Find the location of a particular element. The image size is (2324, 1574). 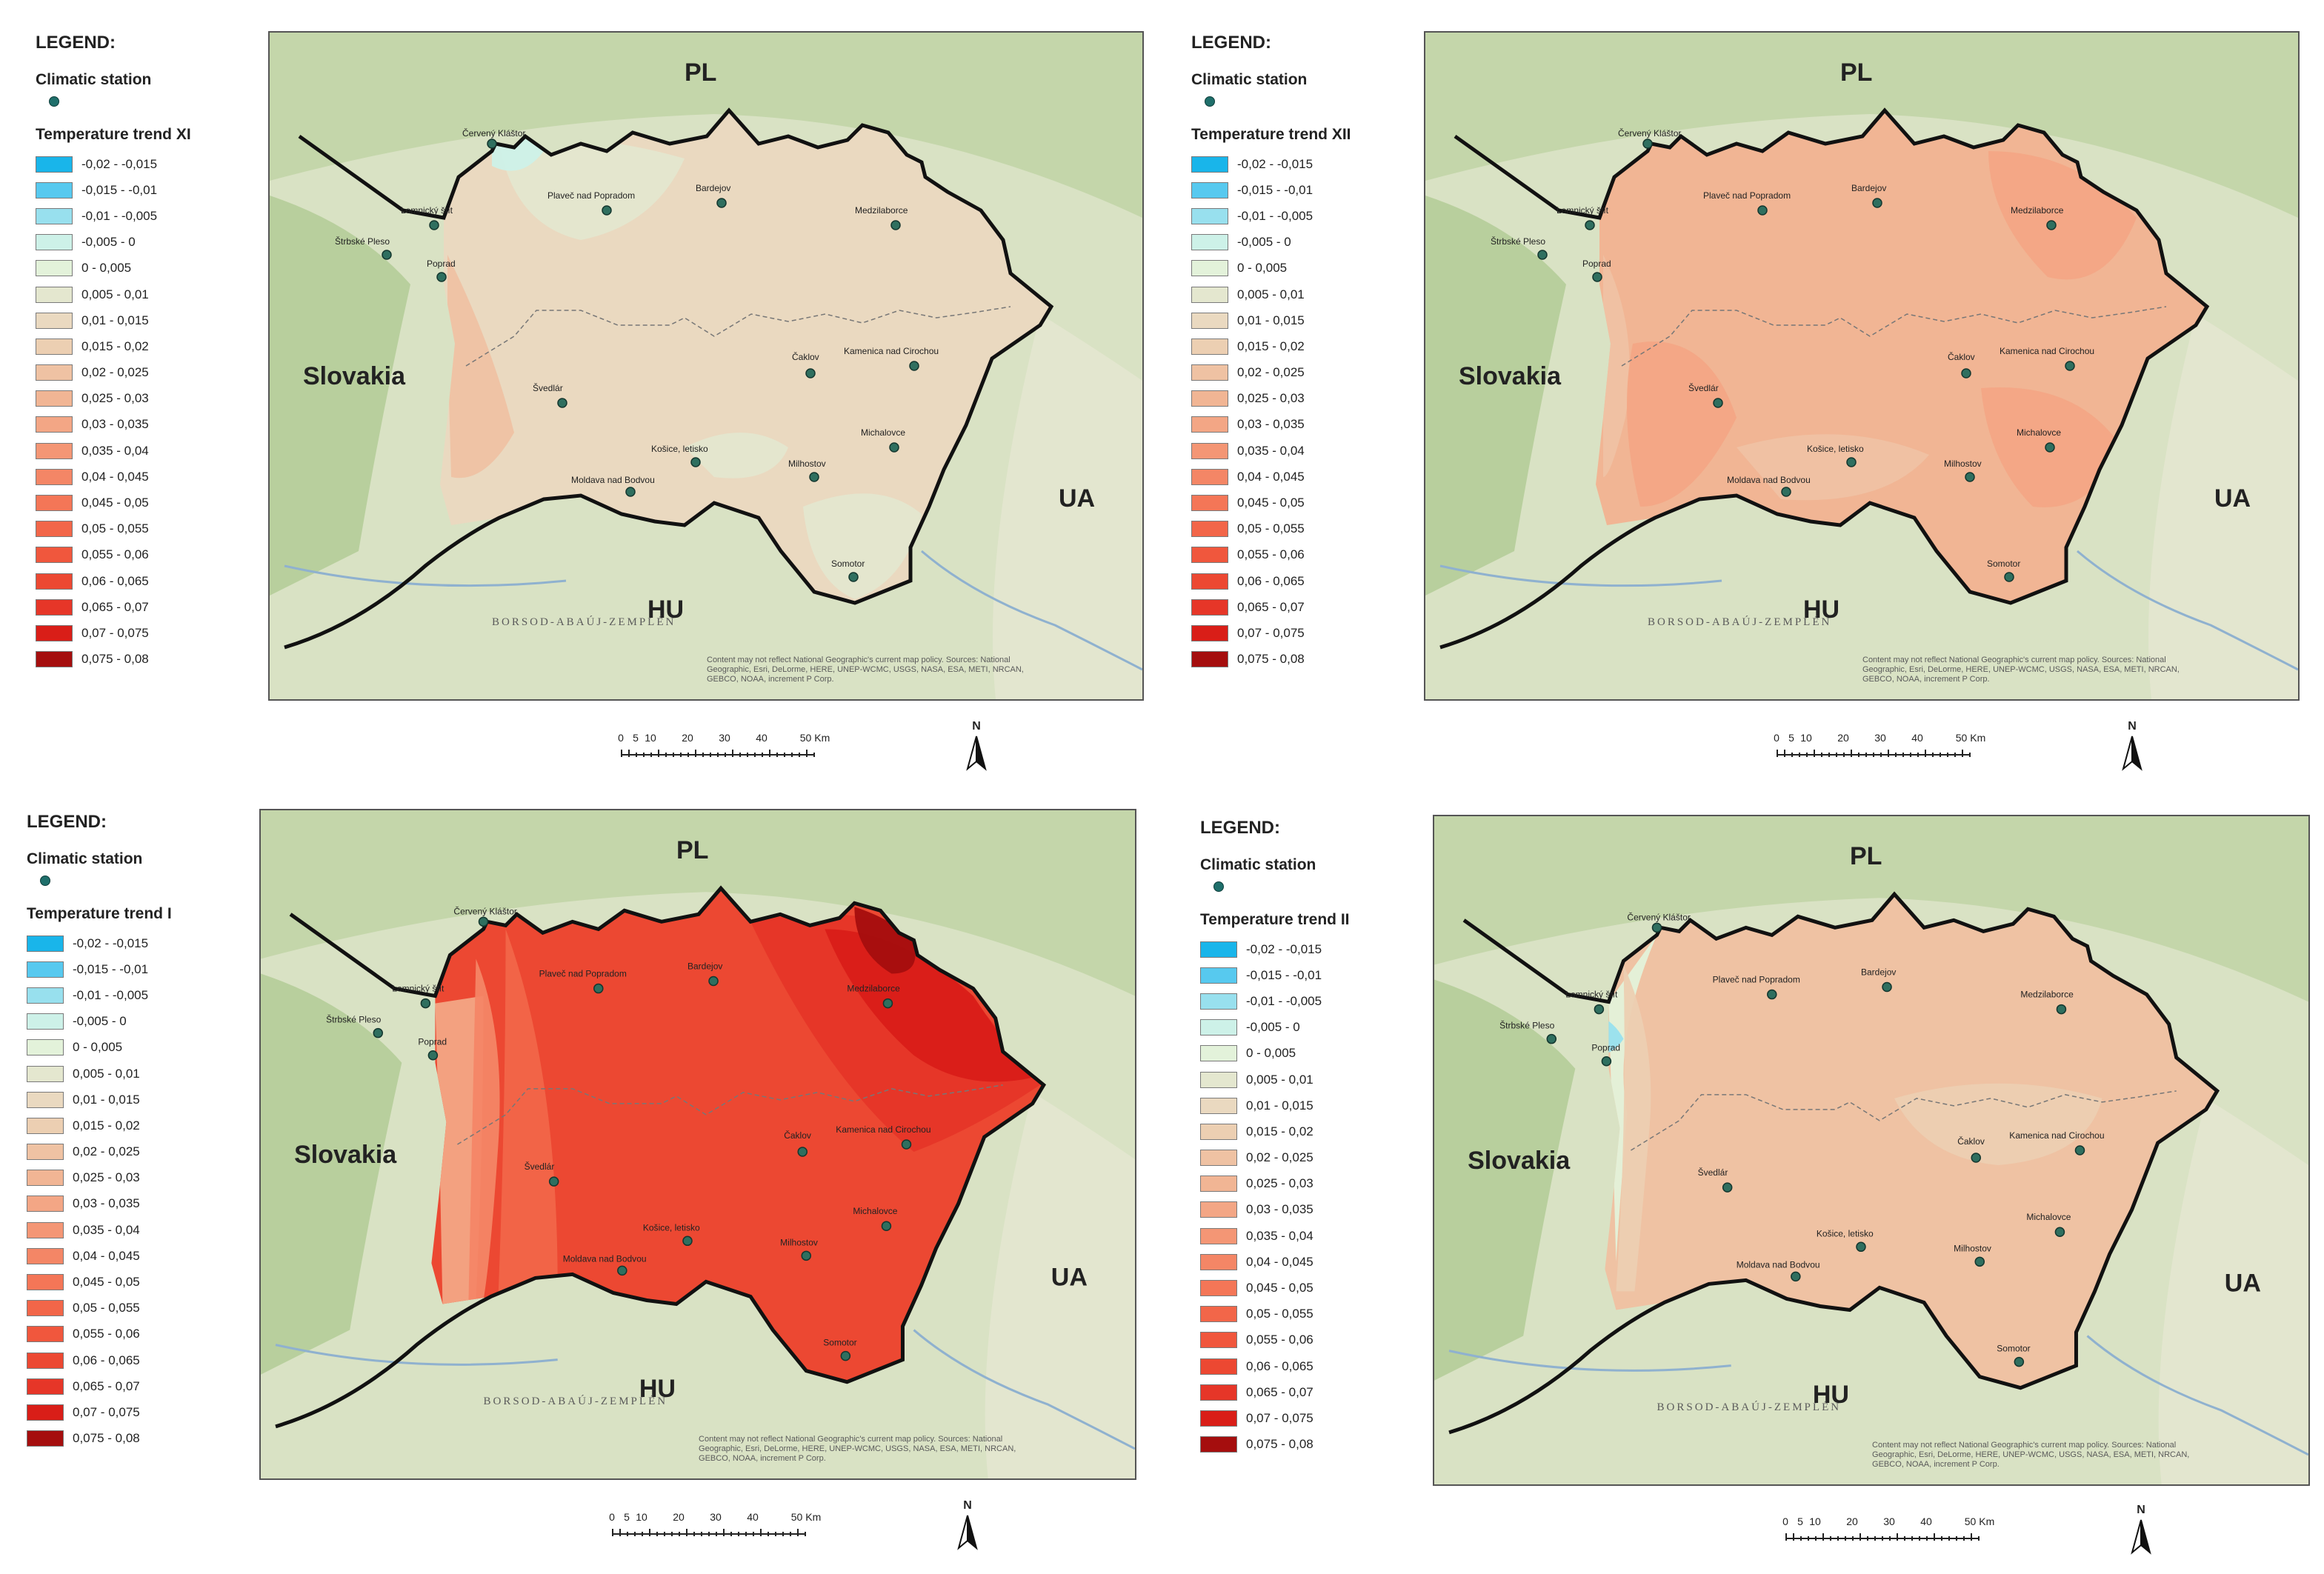

legend-class-label: 0,02 - 0,025 is located at coordinates (1280, 1157).